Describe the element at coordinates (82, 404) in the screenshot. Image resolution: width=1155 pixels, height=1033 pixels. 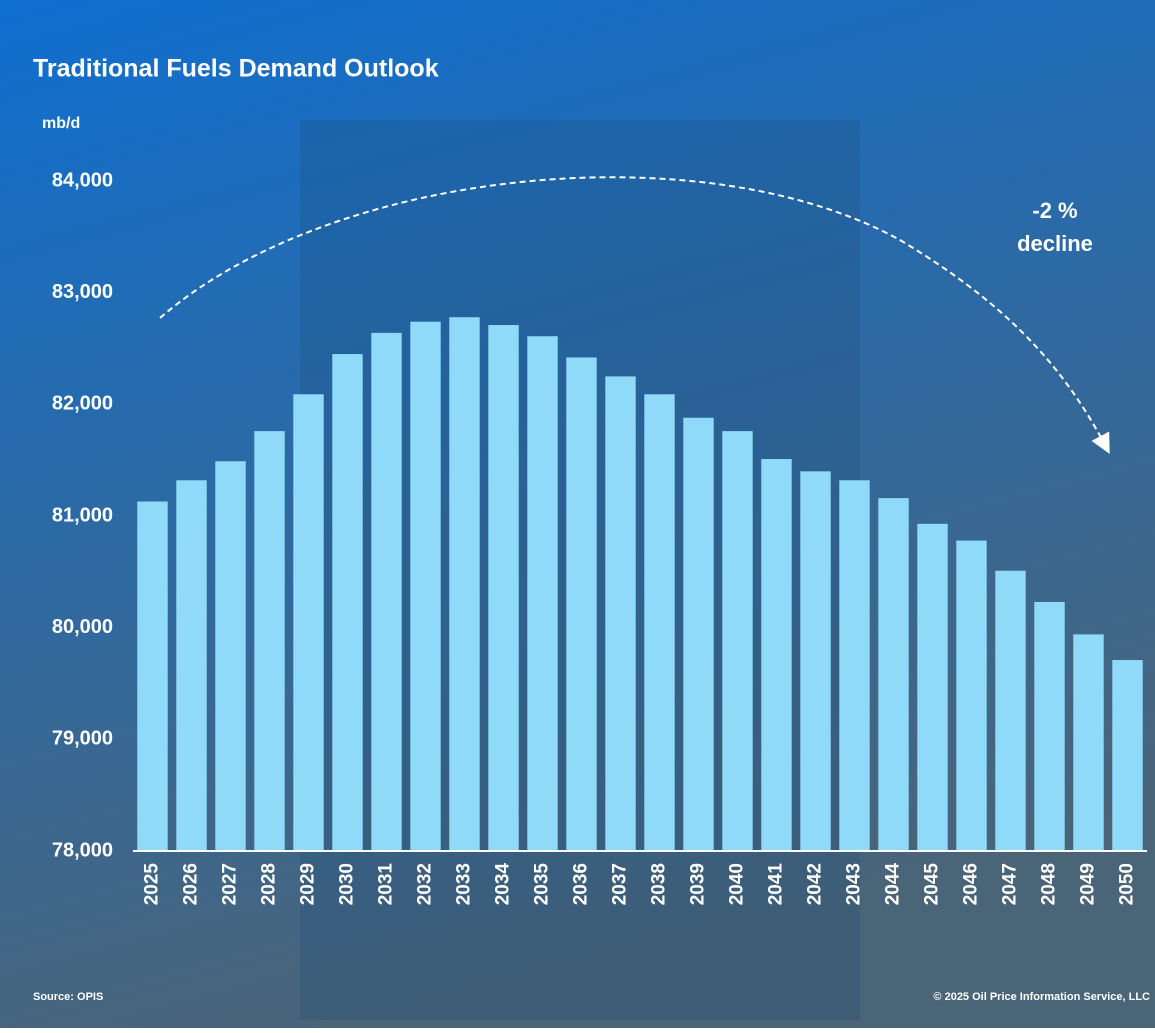
I see `y-tick-label: 82,000` at that location.